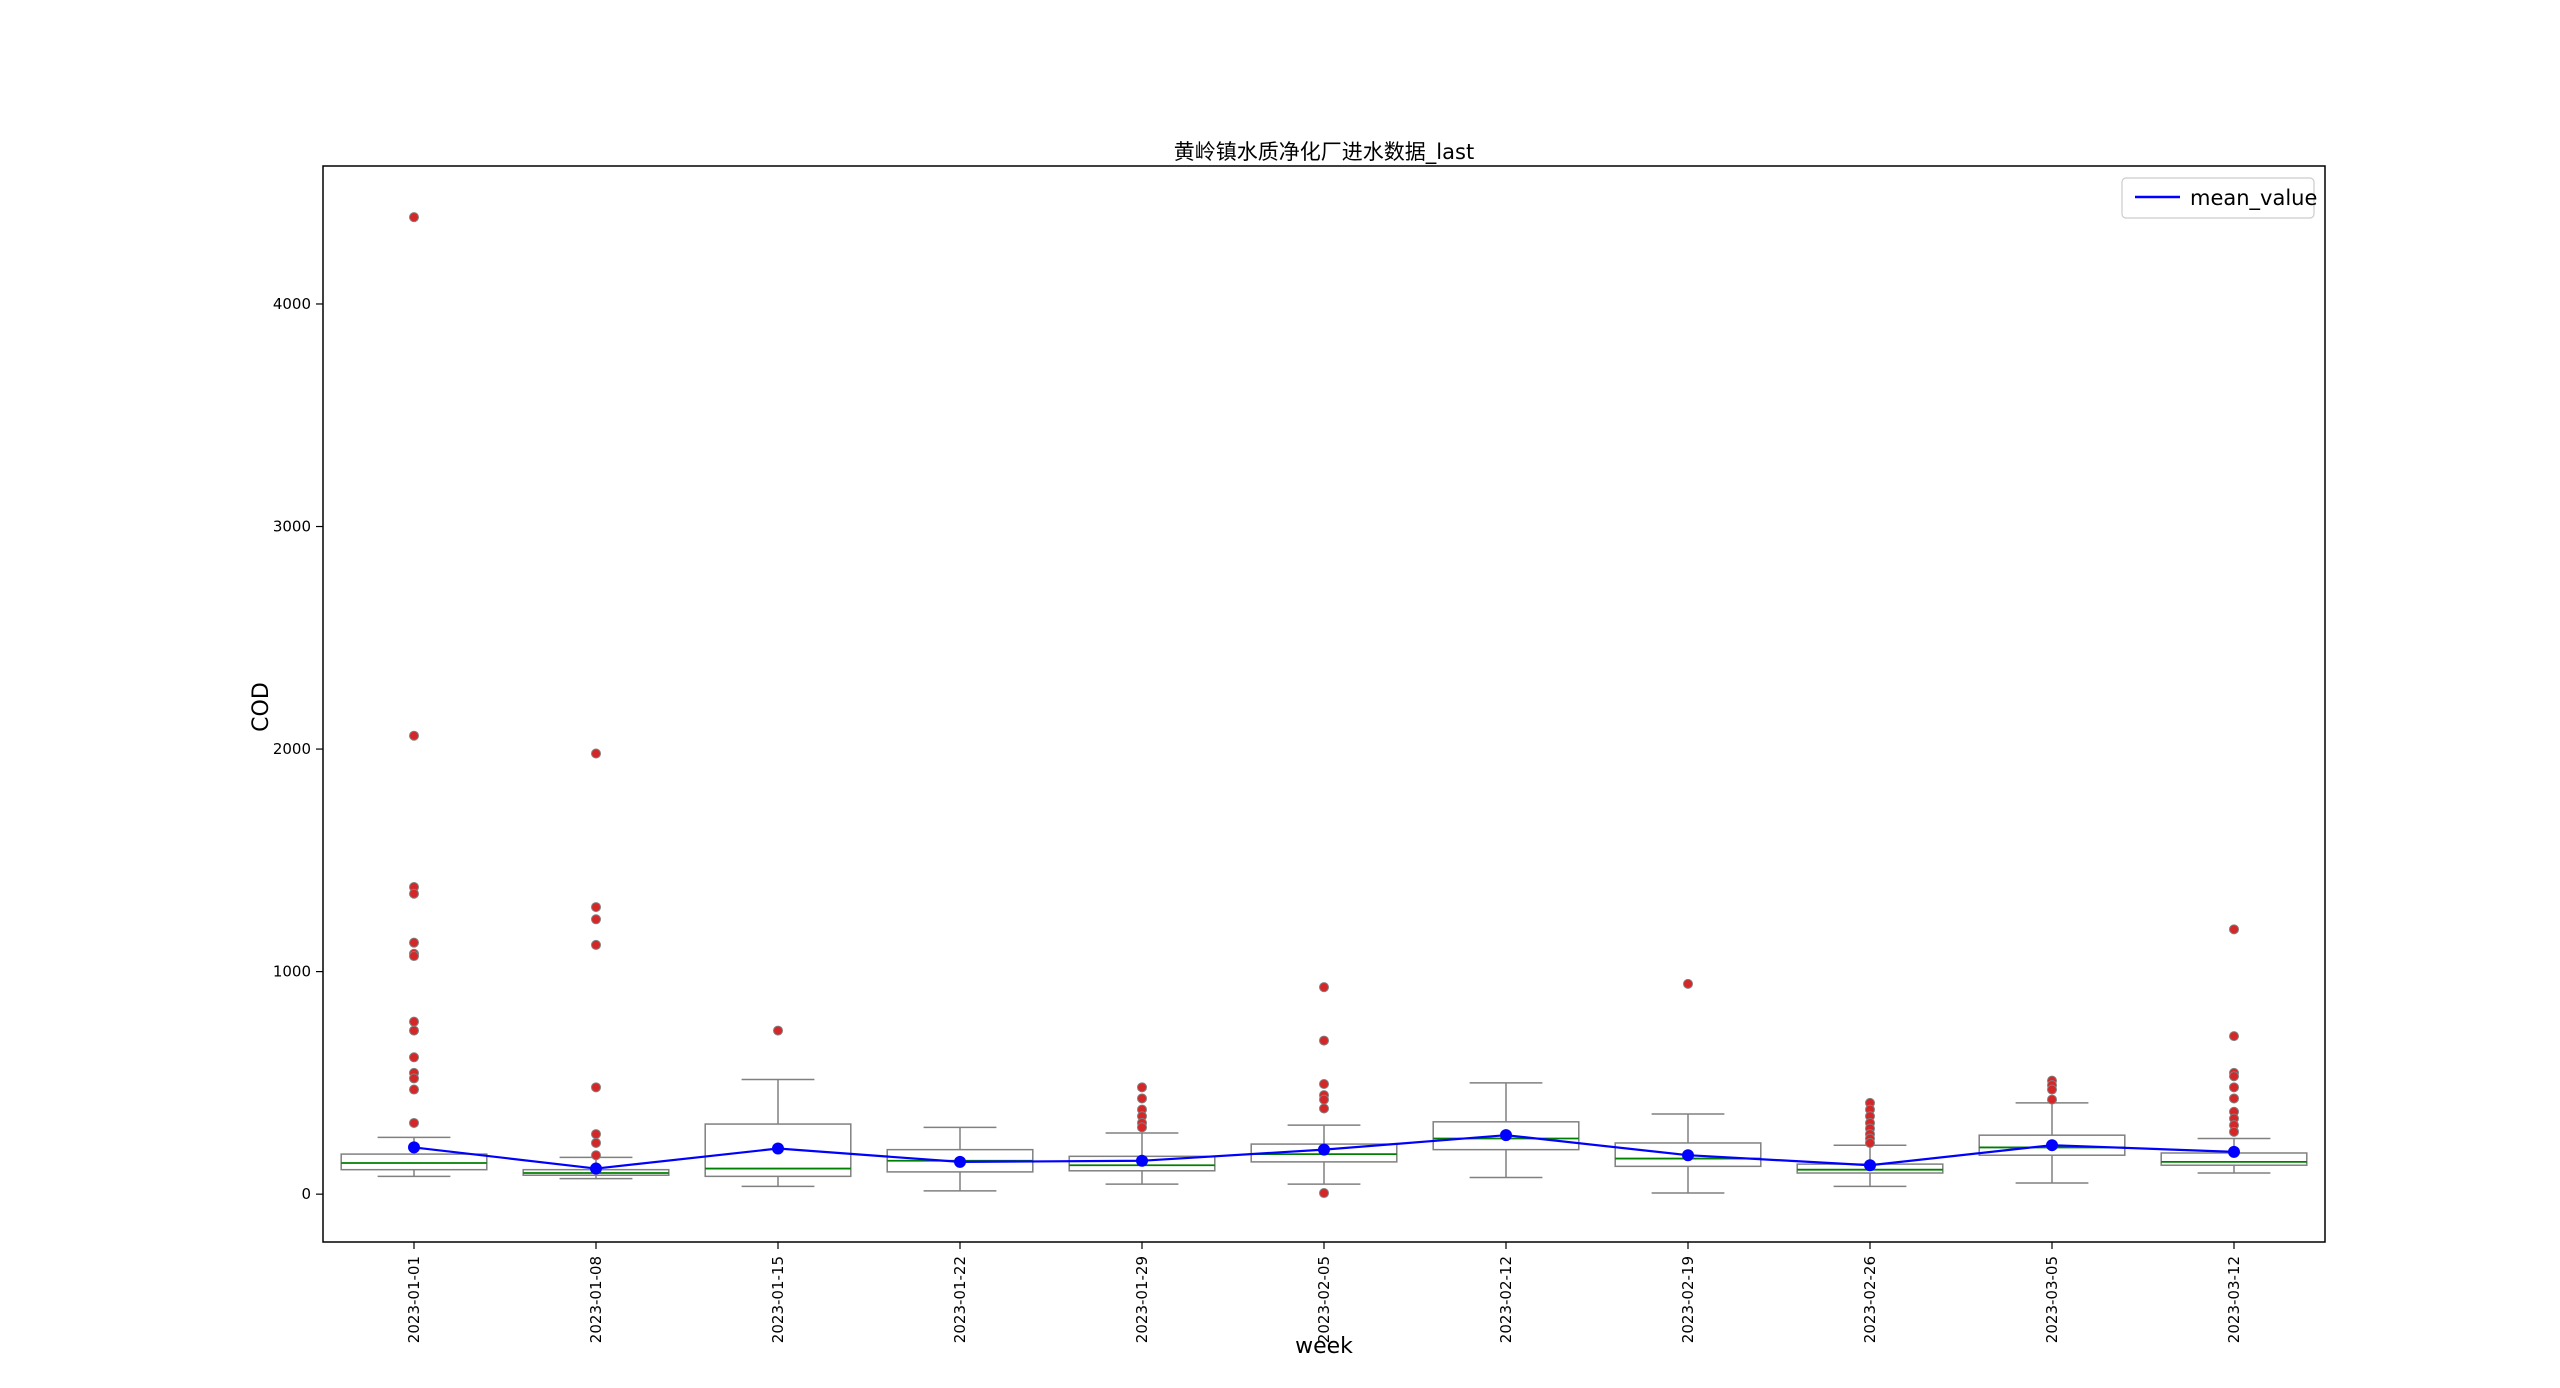  Describe the element at coordinates (414, 1162) in the screenshot. I see `box` at that location.